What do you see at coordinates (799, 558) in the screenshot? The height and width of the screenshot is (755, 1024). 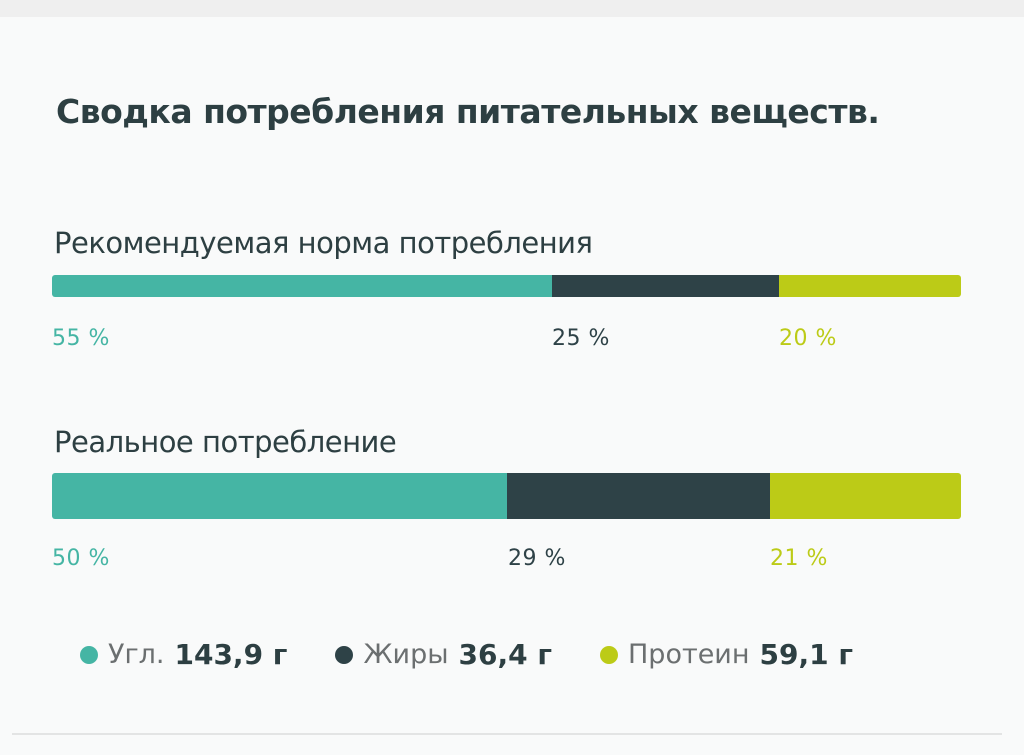 I see `actual-protein-pct: 21 %` at bounding box center [799, 558].